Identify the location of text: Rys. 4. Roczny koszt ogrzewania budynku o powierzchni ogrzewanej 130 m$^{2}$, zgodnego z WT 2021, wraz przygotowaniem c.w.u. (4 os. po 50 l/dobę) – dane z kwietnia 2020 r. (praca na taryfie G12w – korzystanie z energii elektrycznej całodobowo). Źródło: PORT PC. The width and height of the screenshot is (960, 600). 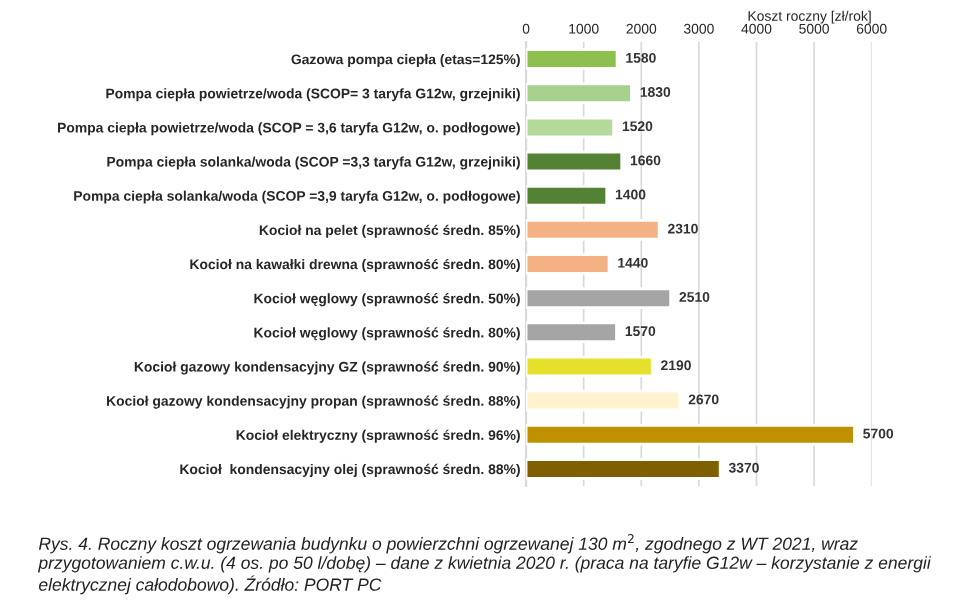
(484, 564).